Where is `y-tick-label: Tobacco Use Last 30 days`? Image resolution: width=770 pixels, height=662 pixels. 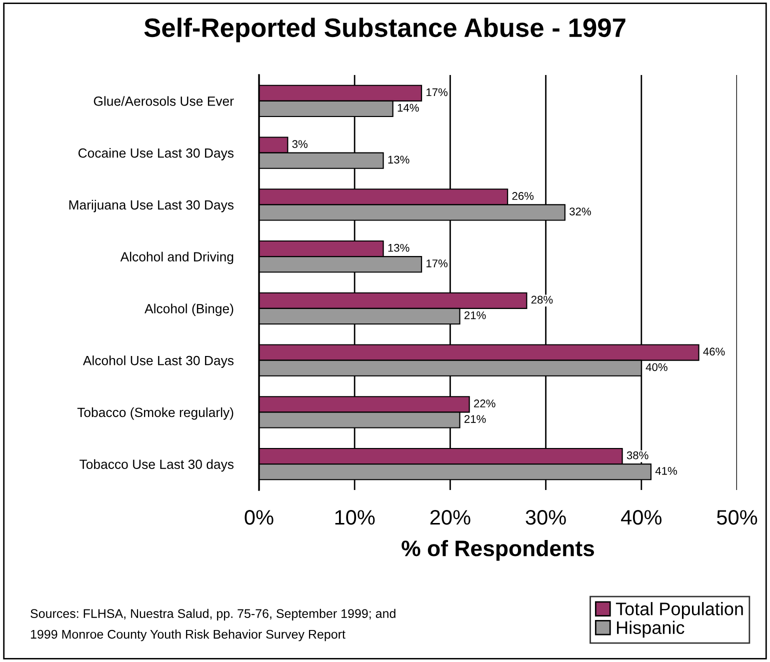
y-tick-label: Tobacco Use Last 30 days is located at coordinates (157, 465).